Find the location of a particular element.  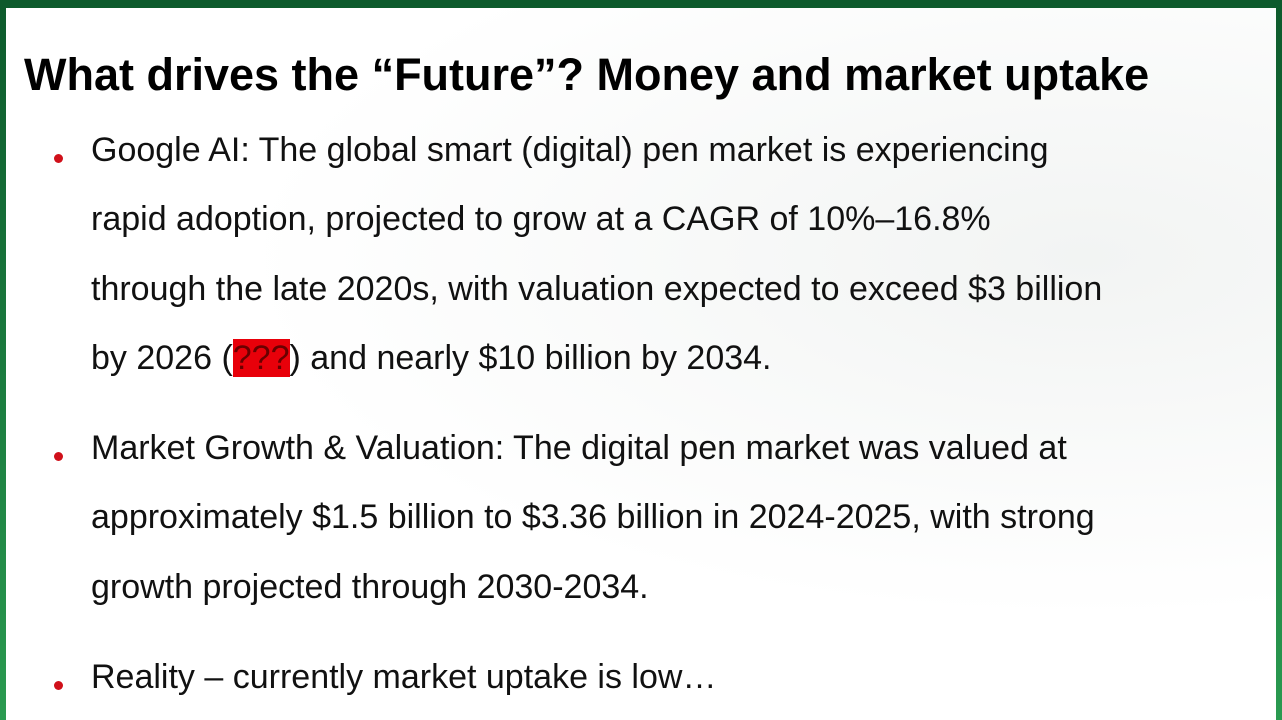

text: ) and nearly $10 billion by 2034. is located at coordinates (530, 357).